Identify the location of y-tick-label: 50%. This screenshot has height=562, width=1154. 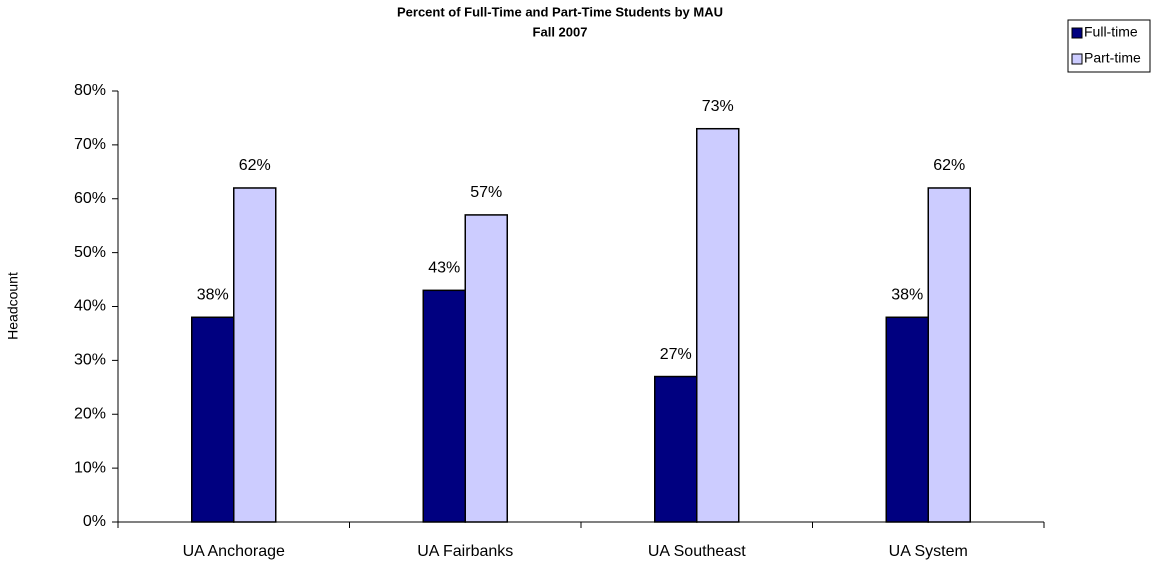
(90, 252).